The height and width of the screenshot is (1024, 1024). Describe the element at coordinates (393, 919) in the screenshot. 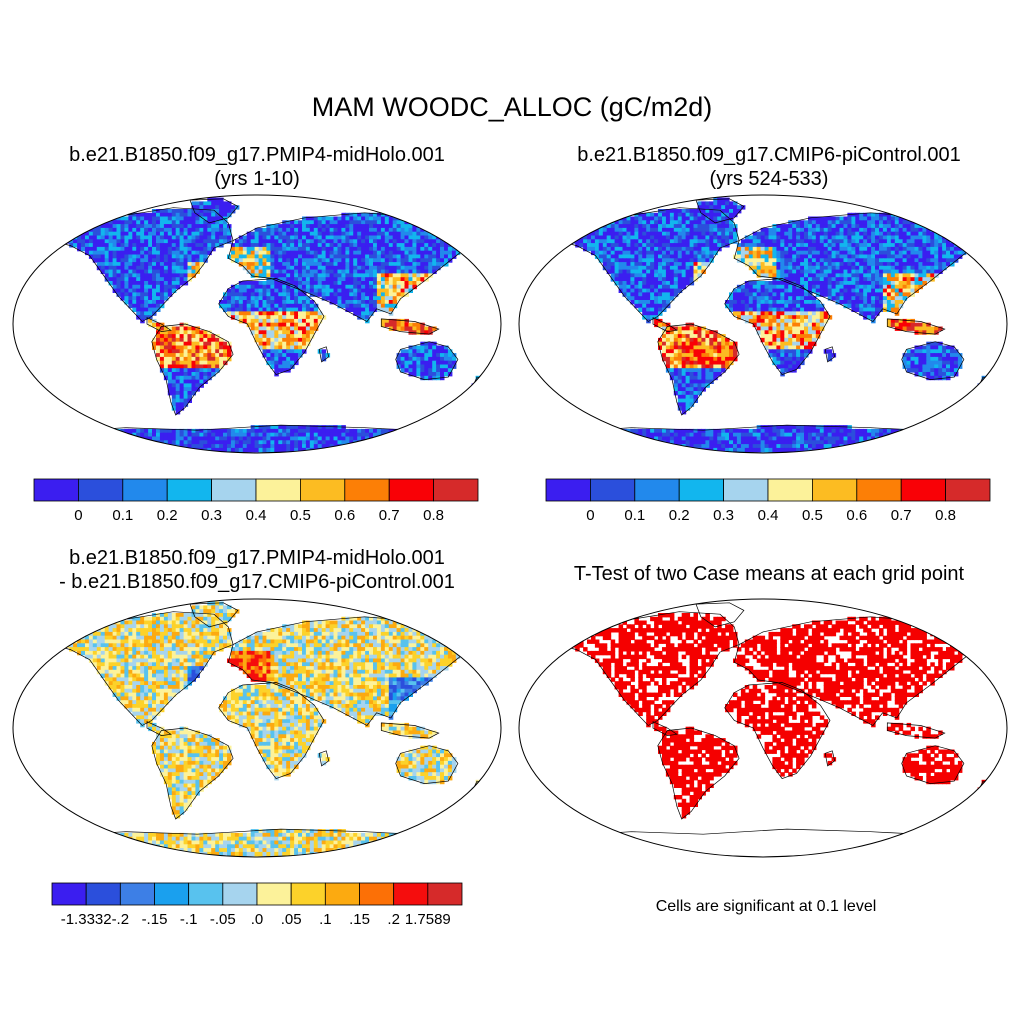

I see `colorbar-tick-label: .2` at that location.